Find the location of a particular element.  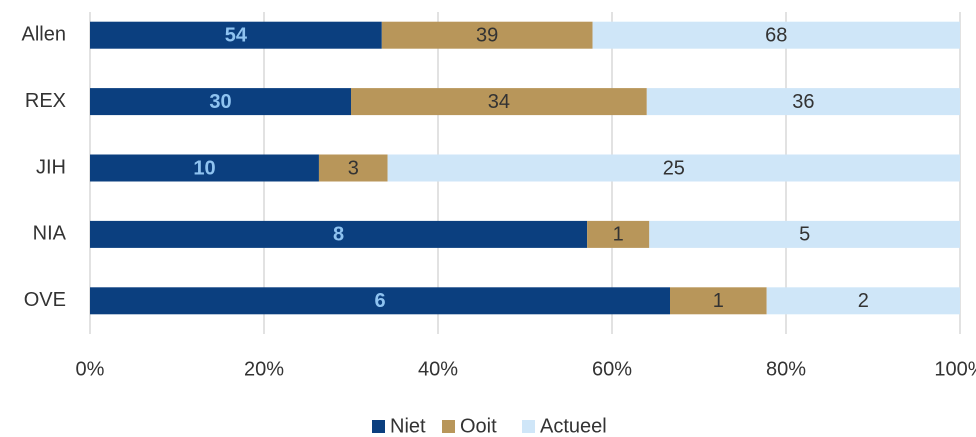

legend-label: Ooit is located at coordinates (478, 426).